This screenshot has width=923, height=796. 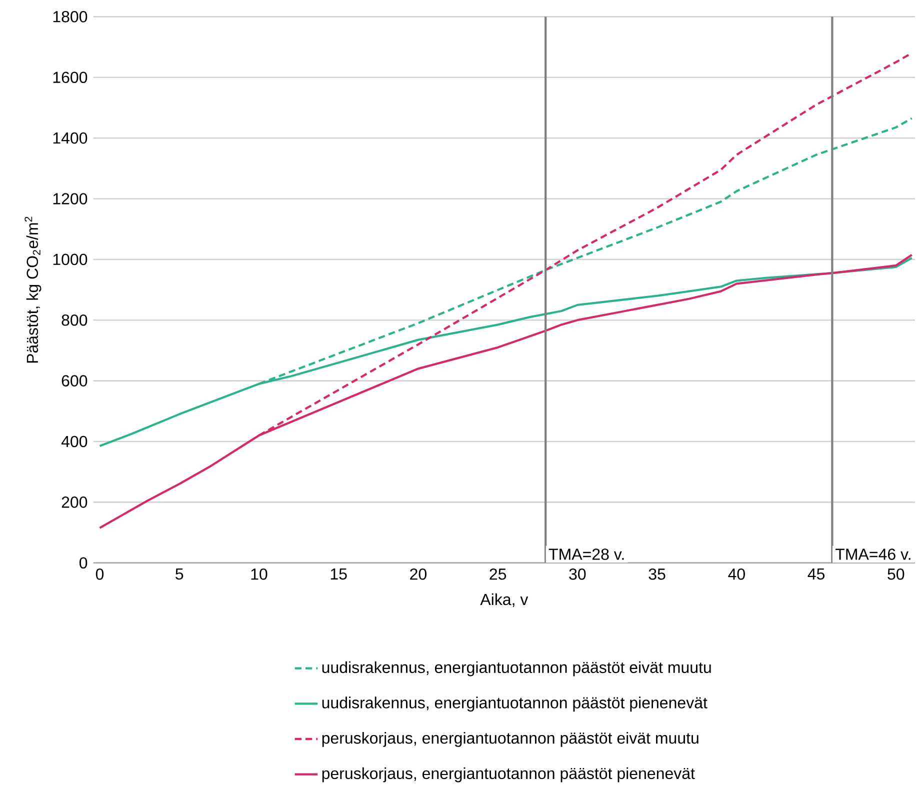 What do you see at coordinates (70, 138) in the screenshot?
I see `y-tick-label: 1400` at bounding box center [70, 138].